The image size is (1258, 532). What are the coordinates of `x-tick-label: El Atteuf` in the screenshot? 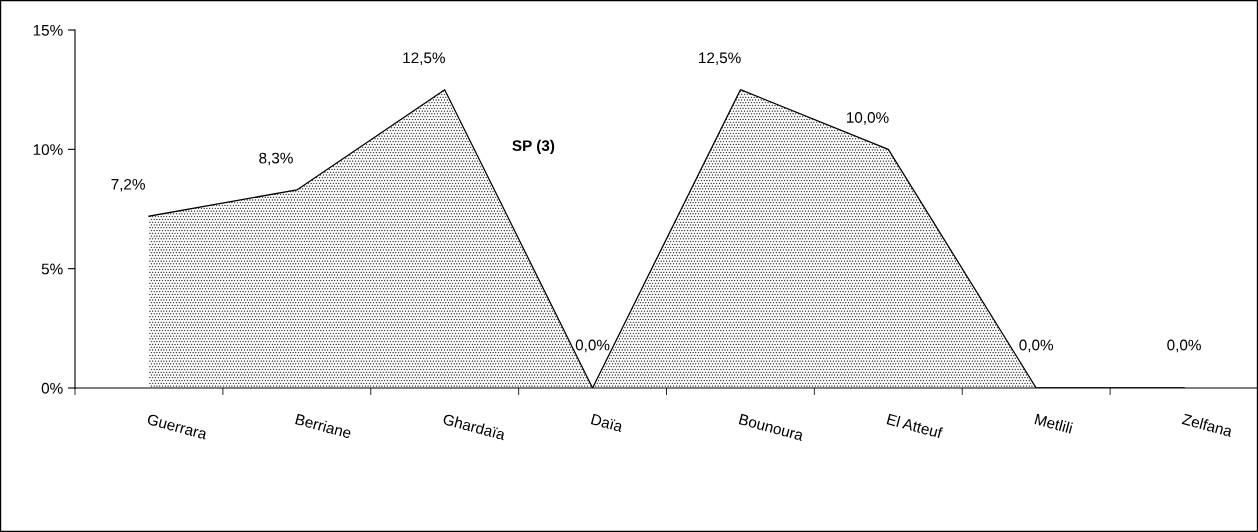 It's located at (915, 426).